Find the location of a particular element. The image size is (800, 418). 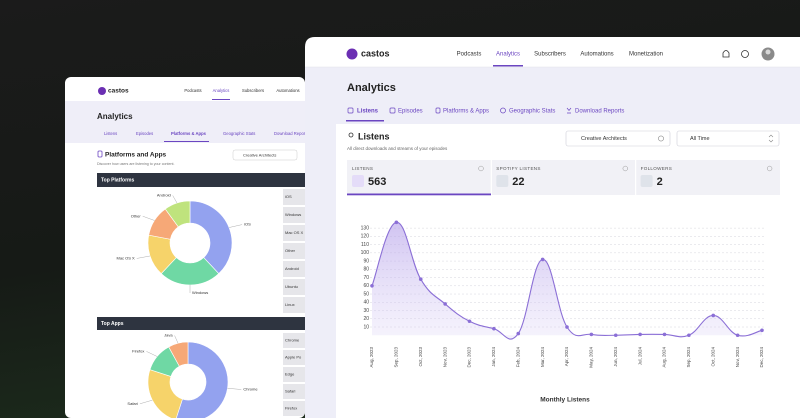

nav-item: Monetization is located at coordinates (646, 55).